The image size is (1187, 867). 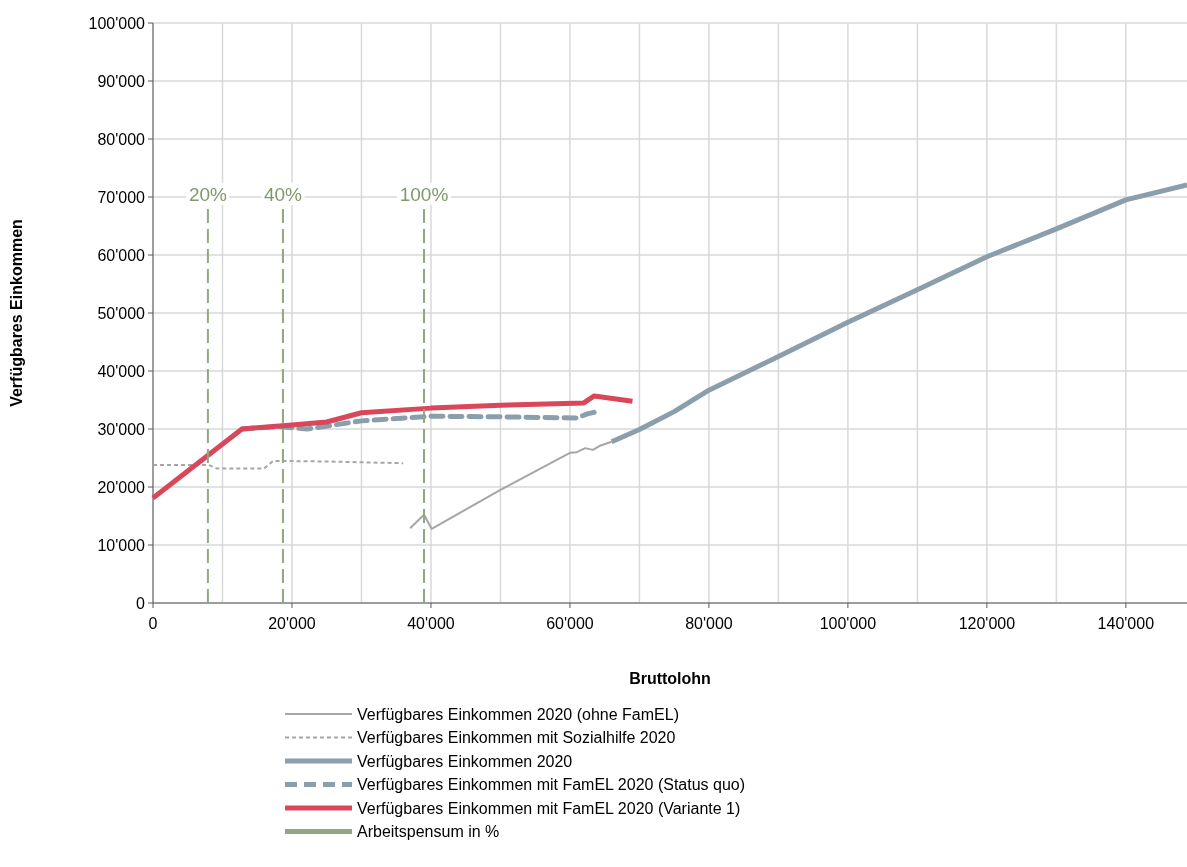 I want to click on legend-label: Verfügbares Einkommen mit FamEL 2020 (Status quo), so click(x=551, y=785).